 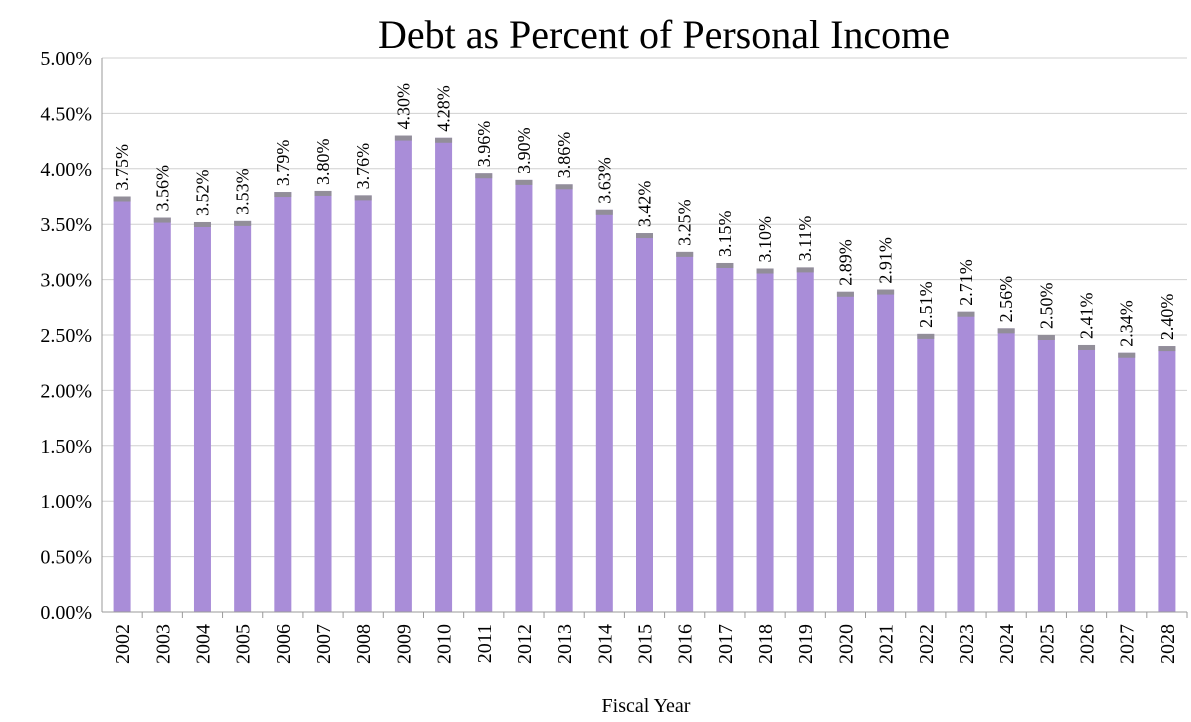 What do you see at coordinates (203, 644) in the screenshot?
I see `x-tick-label: 2004` at bounding box center [203, 644].